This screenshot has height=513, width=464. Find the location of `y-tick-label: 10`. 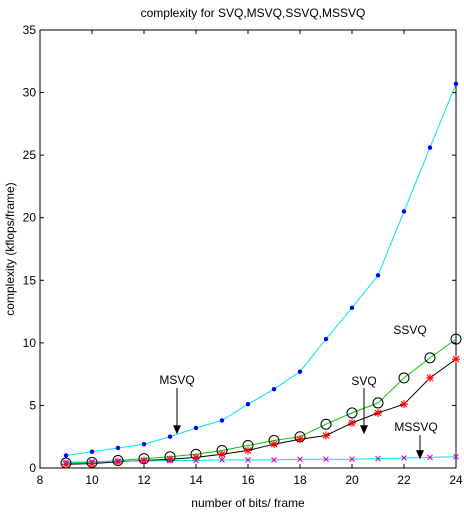

y-tick-label: 10 is located at coordinates (30, 343).